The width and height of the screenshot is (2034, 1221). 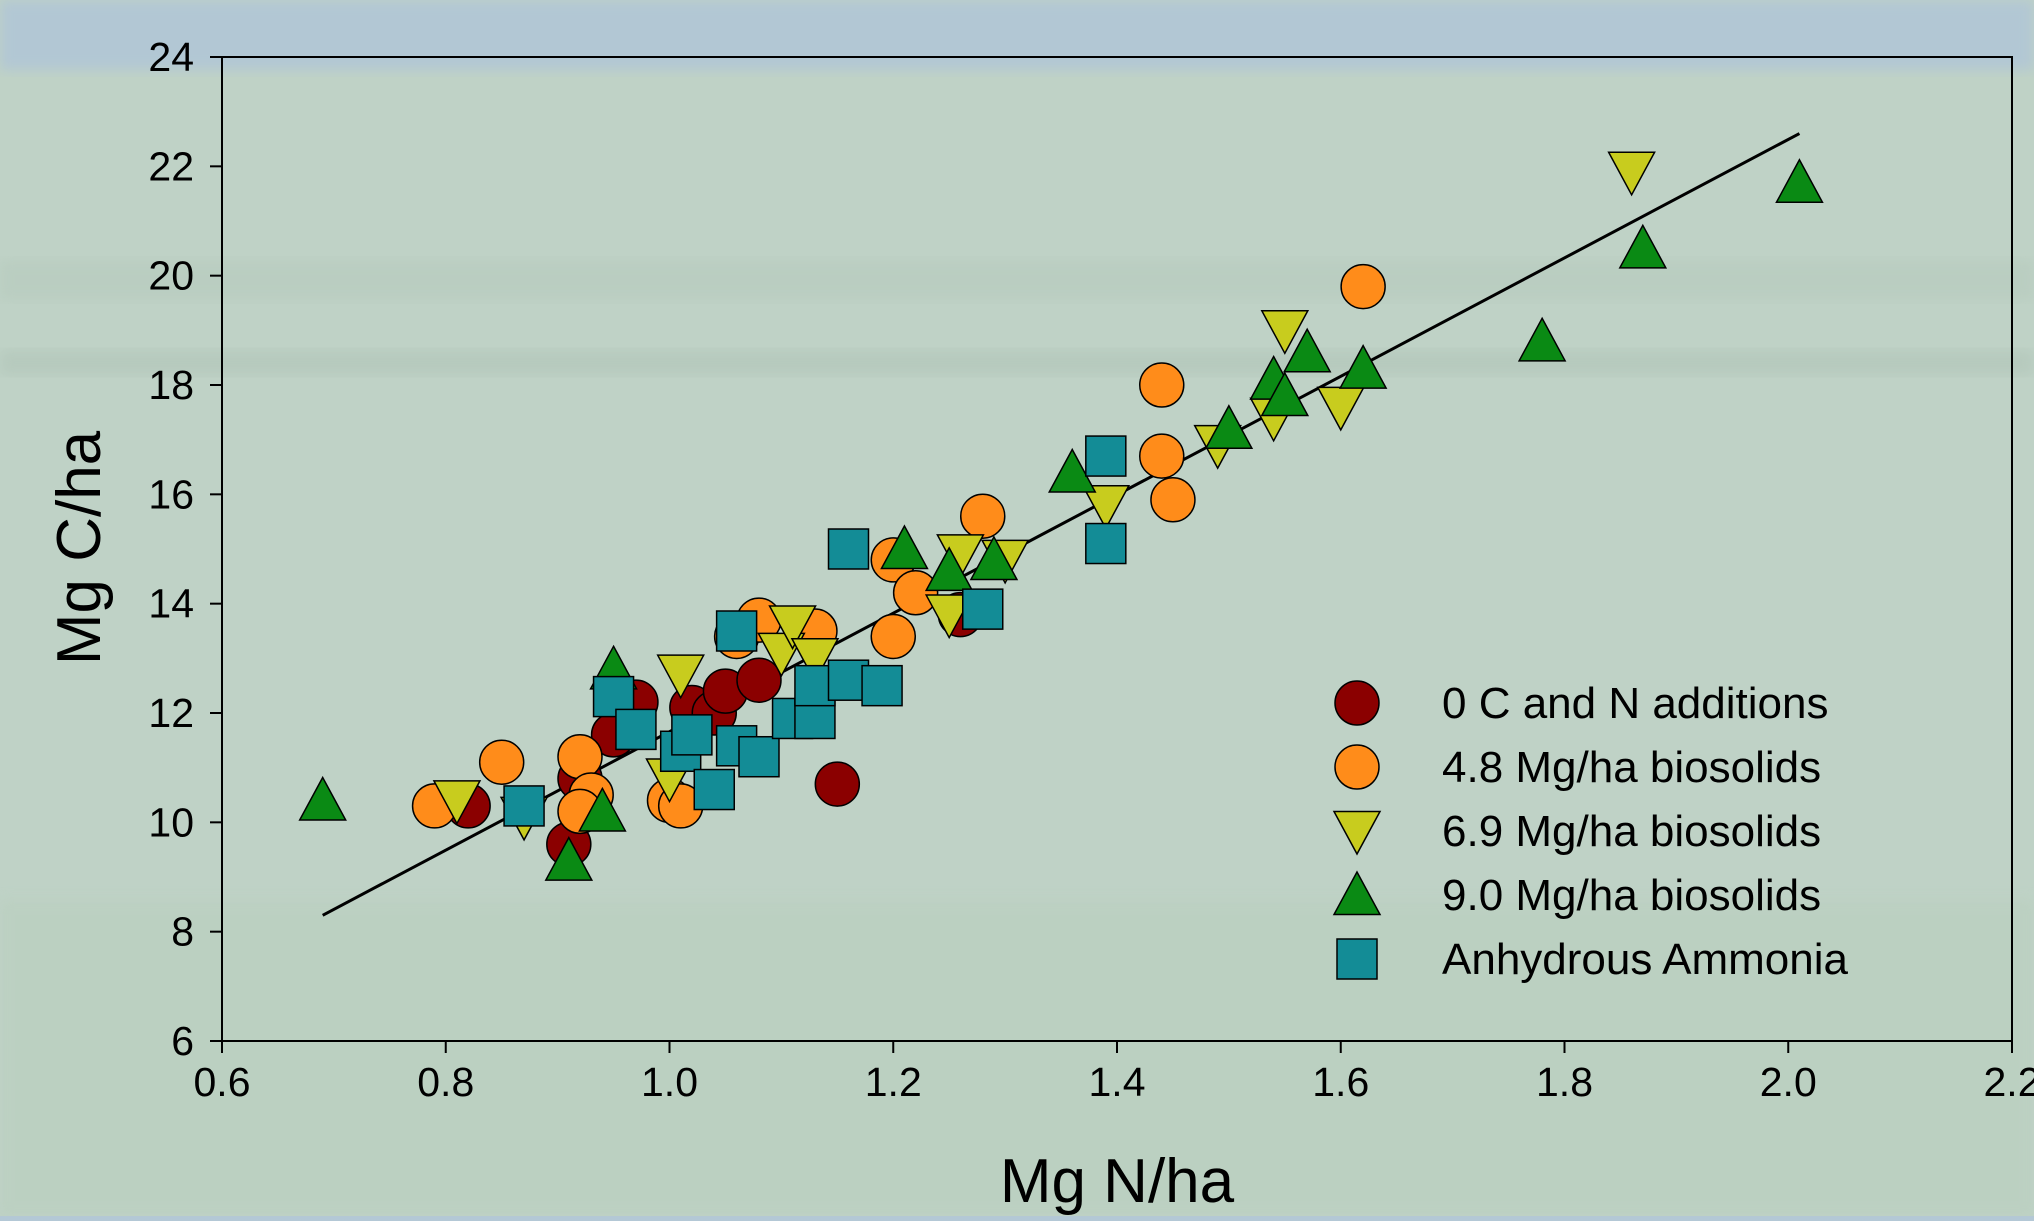 What do you see at coordinates (1117, 1181) in the screenshot?
I see `x-axis-title: Mg N/ha` at bounding box center [1117, 1181].